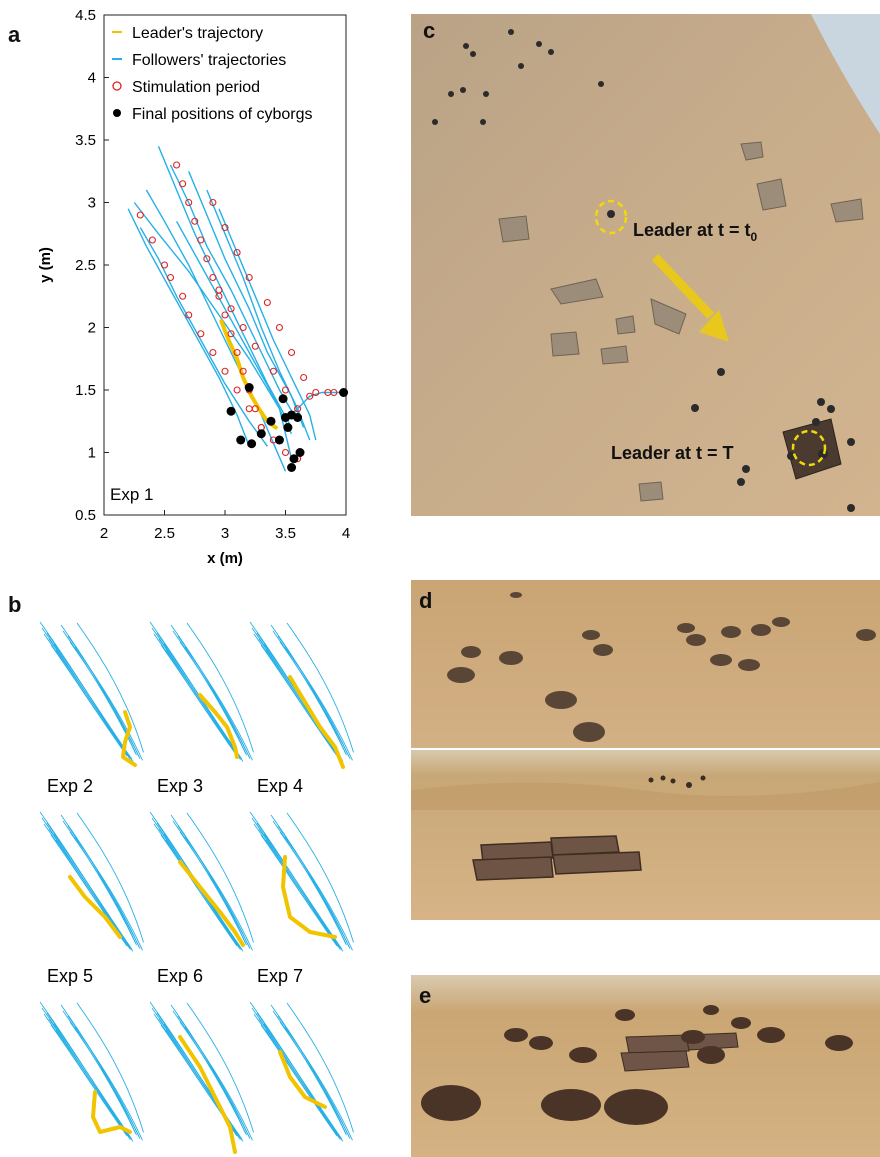 This screenshot has height=1157, width=880. I want to click on distant-cyborgs, so click(677, 781).